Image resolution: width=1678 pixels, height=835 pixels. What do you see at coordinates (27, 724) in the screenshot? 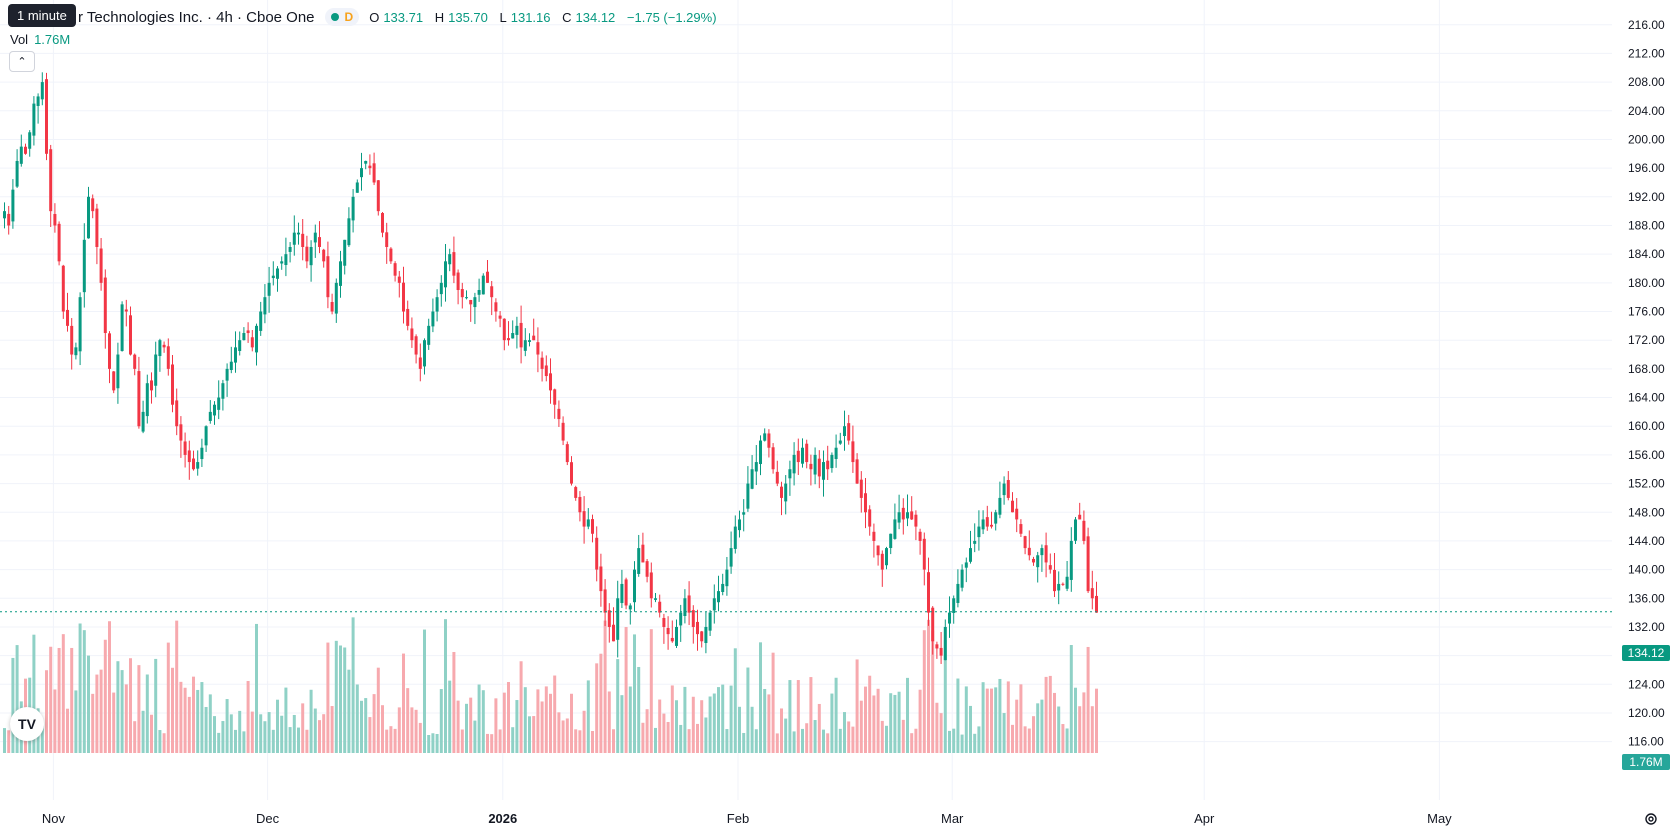
I see `tradingview-logo-icon: TV` at bounding box center [27, 724].